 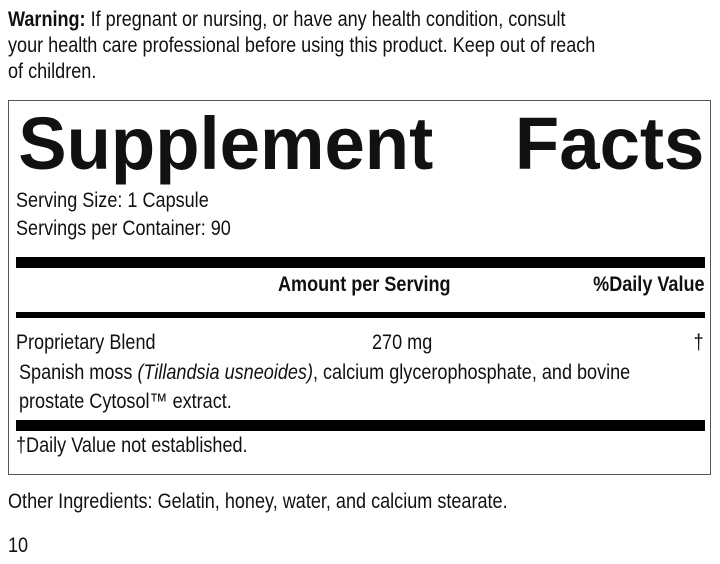 I want to click on serving-size: Serving Size: 1 Capsule, so click(x=112, y=200).